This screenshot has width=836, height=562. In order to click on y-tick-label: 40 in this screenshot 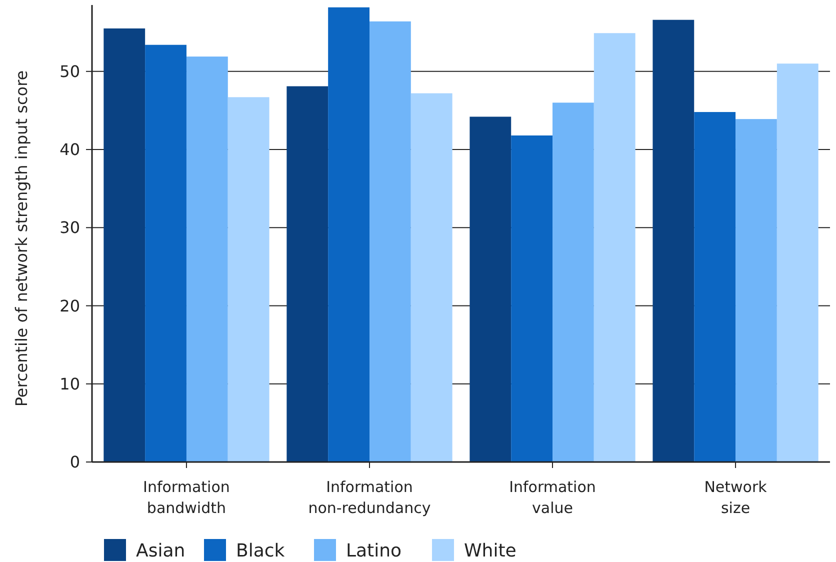, I will do `click(70, 150)`.